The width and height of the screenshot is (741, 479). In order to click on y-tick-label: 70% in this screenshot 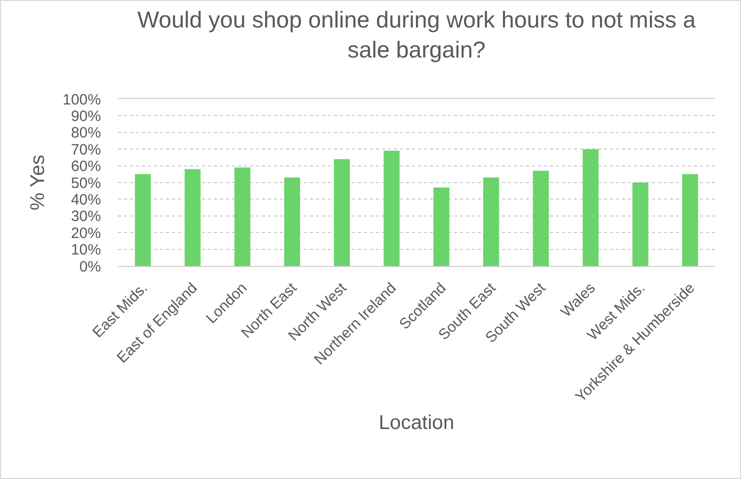, I will do `click(85, 149)`.